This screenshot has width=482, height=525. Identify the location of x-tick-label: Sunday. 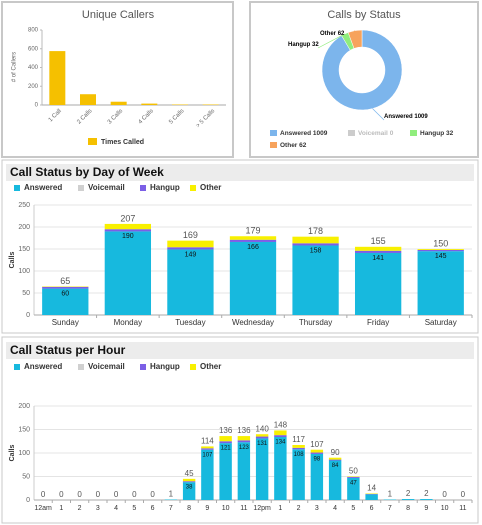
(65, 322).